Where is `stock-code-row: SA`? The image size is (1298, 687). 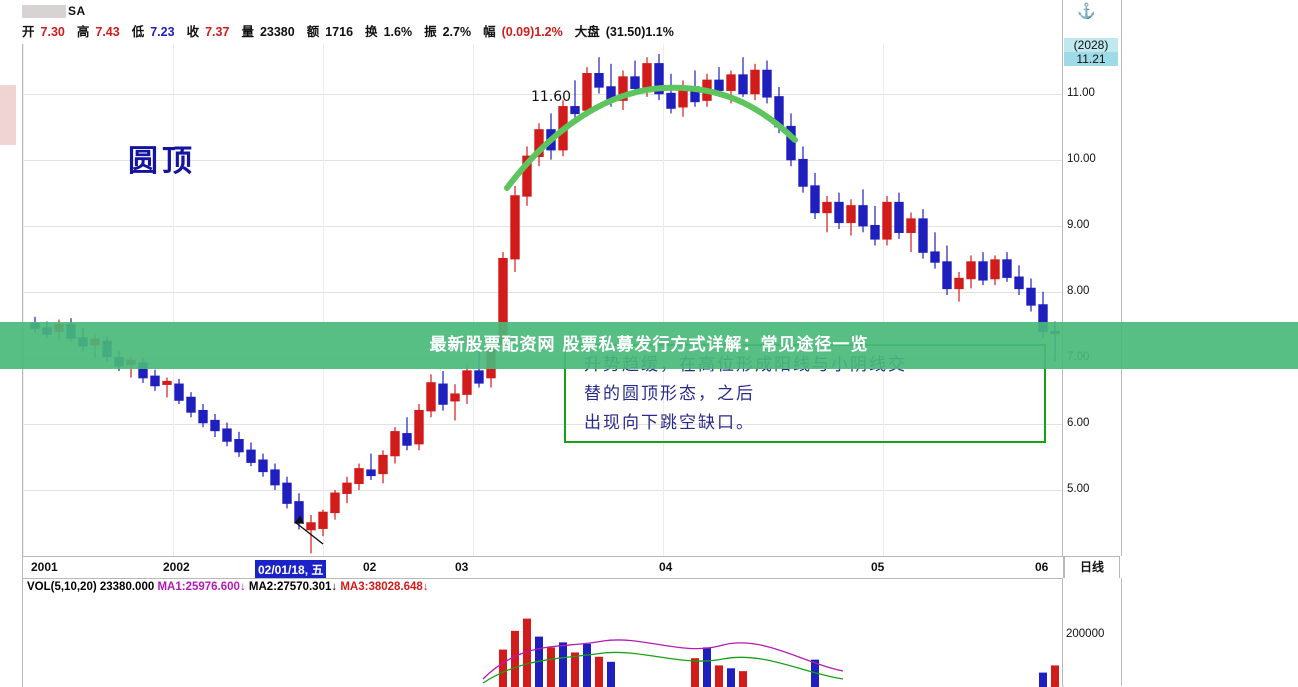 stock-code-row: SA is located at coordinates (54, 11).